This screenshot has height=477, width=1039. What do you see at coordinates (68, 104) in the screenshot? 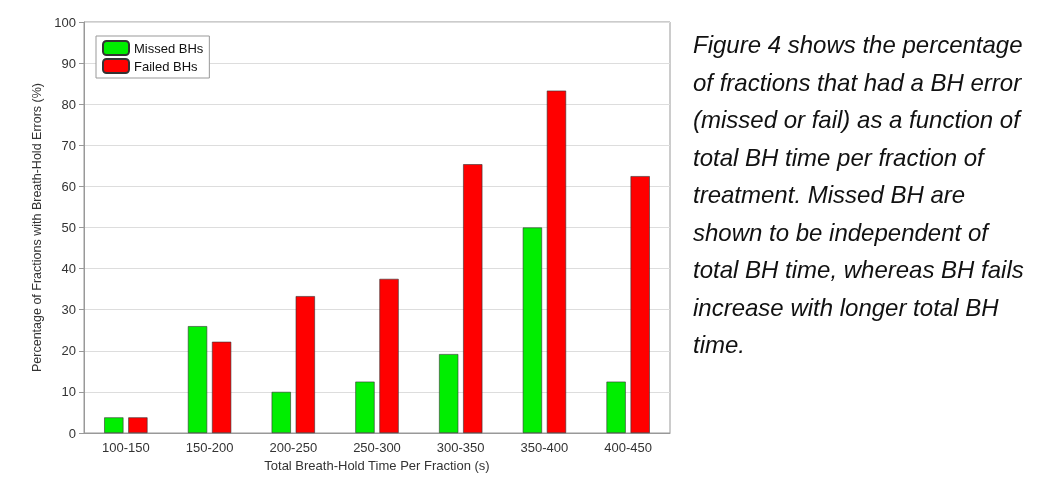
I see `y-tick-label: 80` at bounding box center [68, 104].